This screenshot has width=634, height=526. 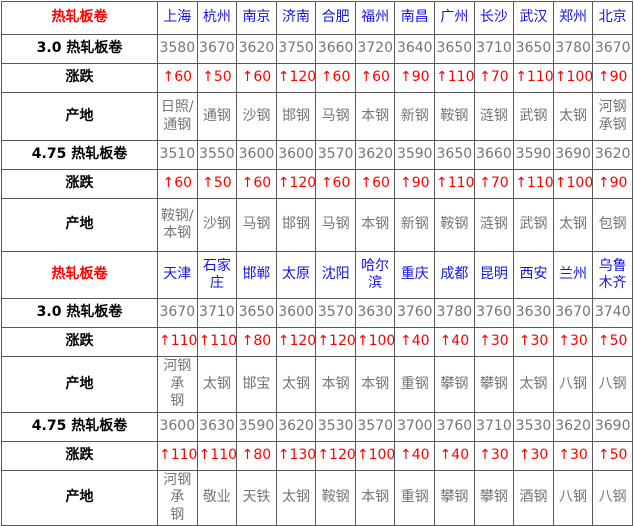 What do you see at coordinates (177, 116) in the screenshot?
I see `origin-cell: 日照/ 通钢` at bounding box center [177, 116].